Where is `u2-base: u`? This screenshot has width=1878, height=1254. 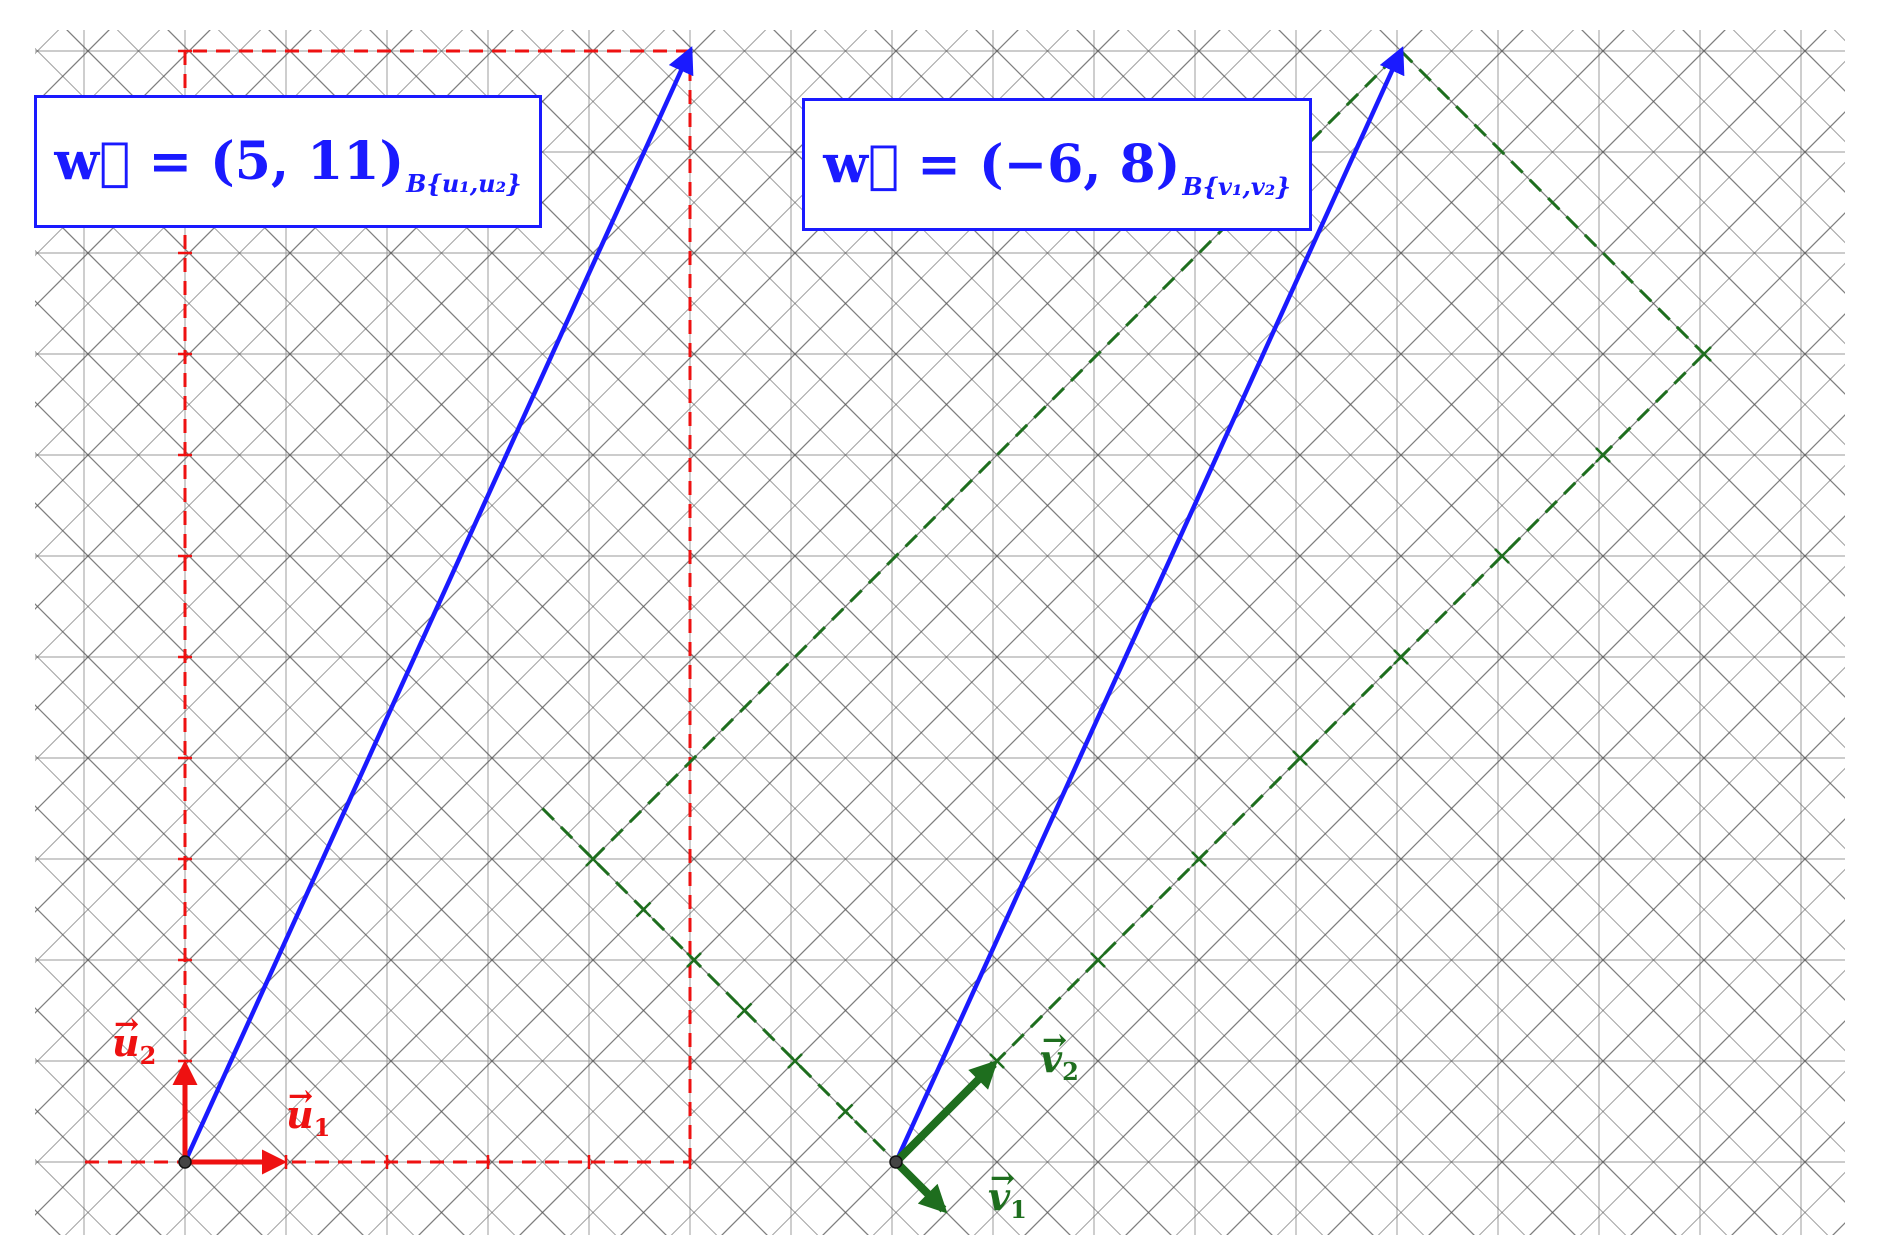 u2-base: u is located at coordinates (126, 1042).